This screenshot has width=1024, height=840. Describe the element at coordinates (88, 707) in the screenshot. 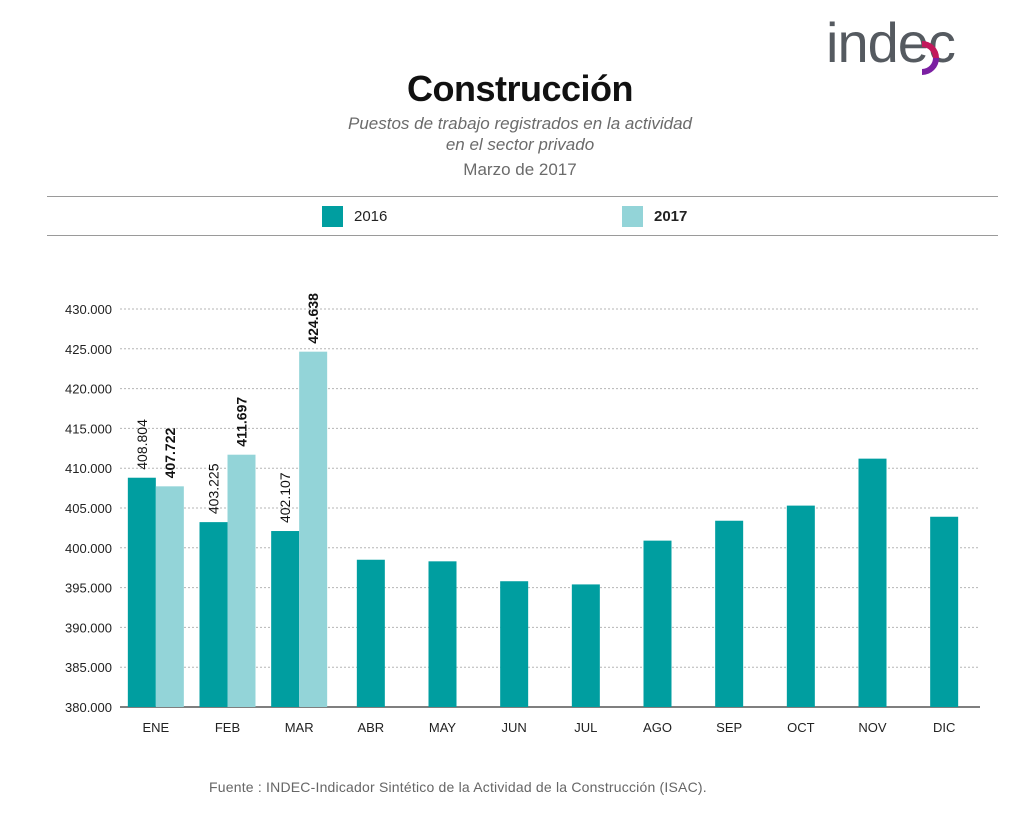

I see `y-tick-label: 380.000` at that location.